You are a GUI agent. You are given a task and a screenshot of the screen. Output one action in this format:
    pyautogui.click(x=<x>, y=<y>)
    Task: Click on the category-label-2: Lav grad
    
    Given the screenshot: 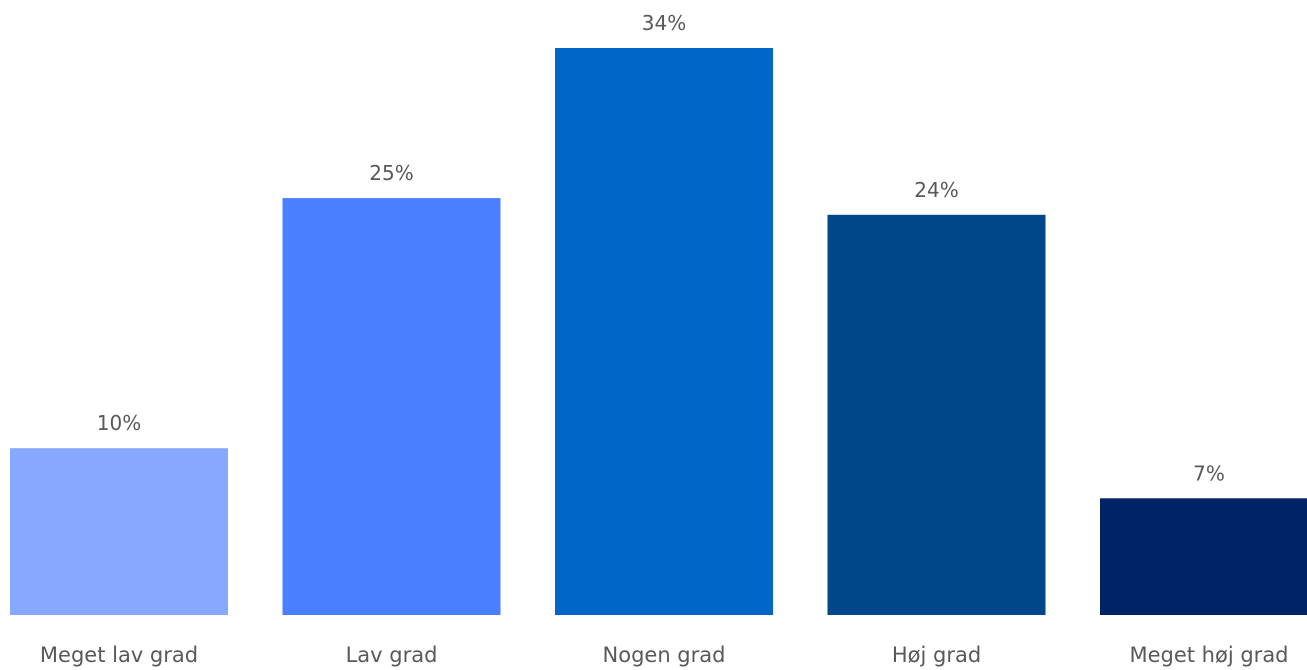 What is the action you would take?
    pyautogui.click(x=392, y=655)
    